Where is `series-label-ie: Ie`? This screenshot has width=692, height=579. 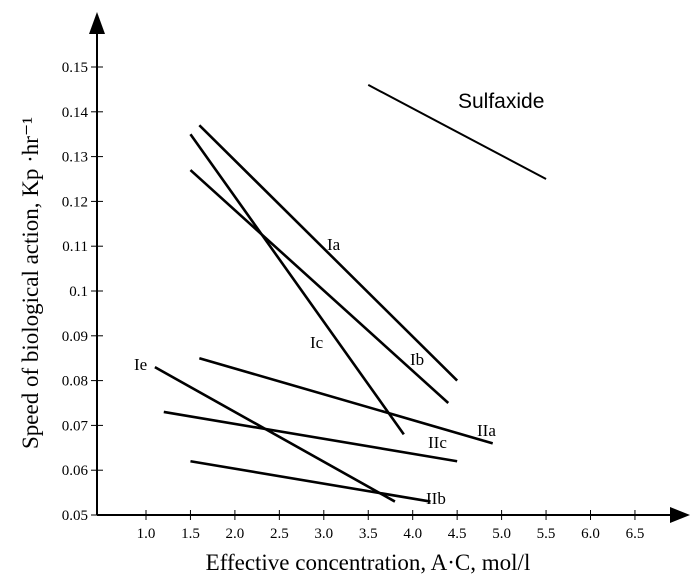
series-label-ie: Ie is located at coordinates (140, 364).